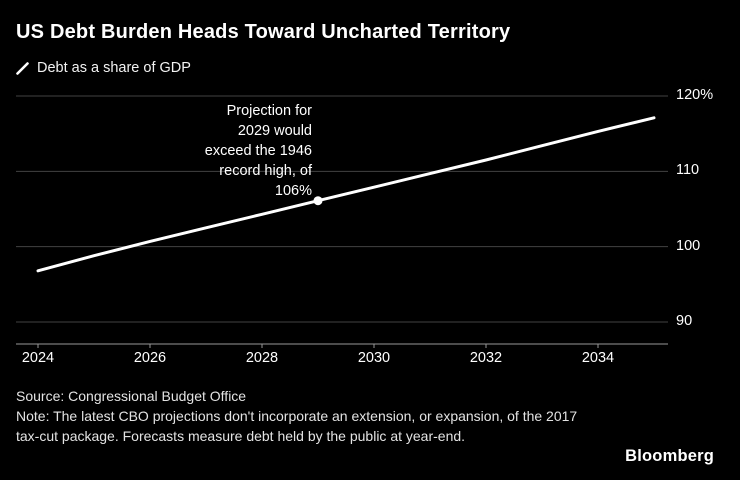  I want to click on x-axis-label-2030: 2030, so click(374, 358).